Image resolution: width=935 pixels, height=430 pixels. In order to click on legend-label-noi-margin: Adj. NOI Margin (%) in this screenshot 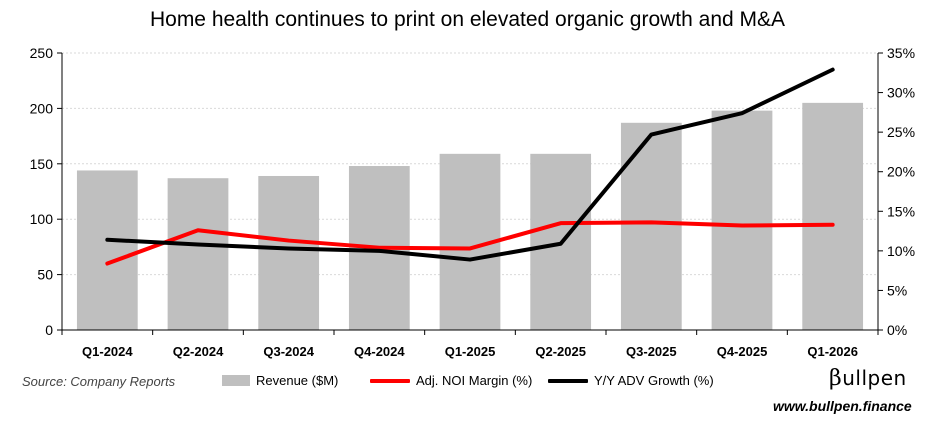, I will do `click(474, 380)`.